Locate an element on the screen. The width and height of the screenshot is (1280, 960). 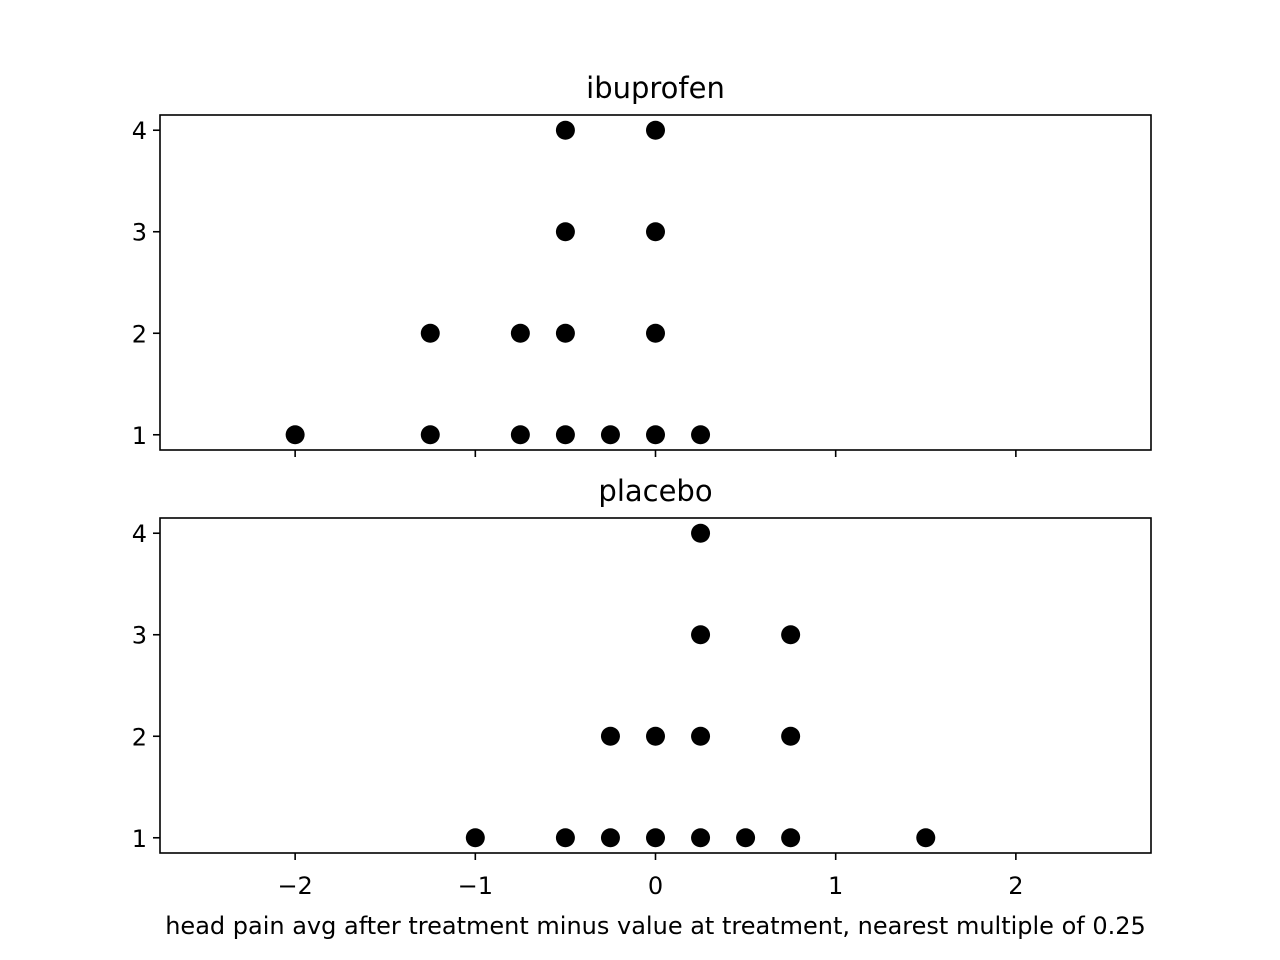
x-tick-label: −2 is located at coordinates (294, 886).